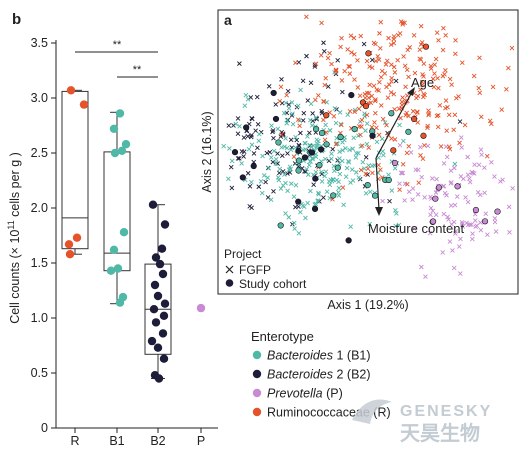  Describe the element at coordinates (280, 267) in the screenshot. I see `project-legend-bg` at that location.